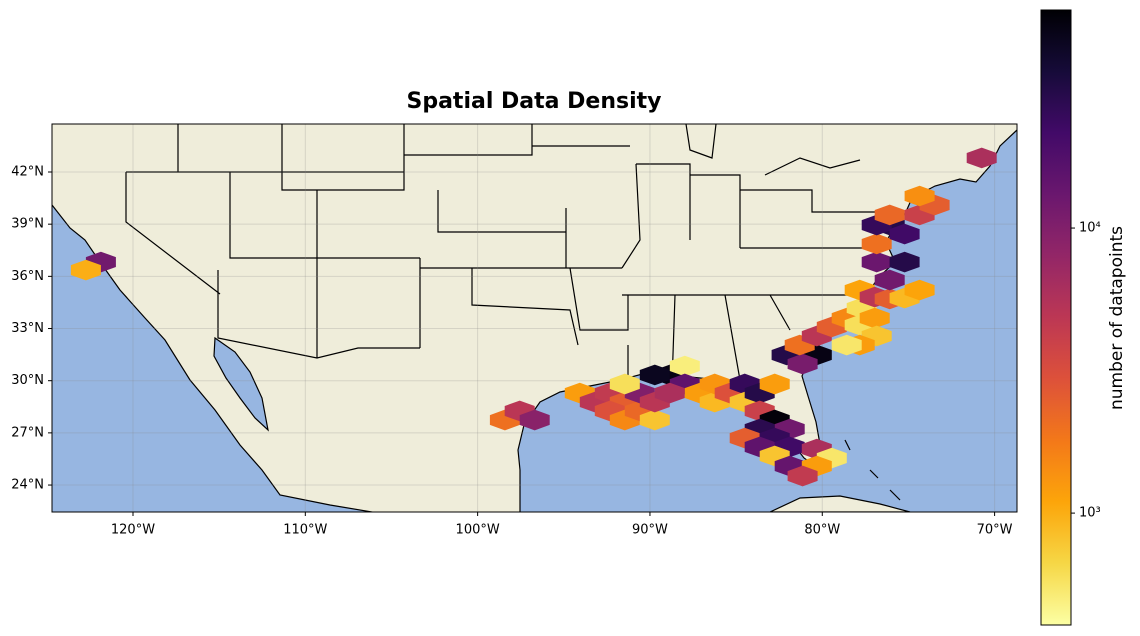  I want to click on y-tick-label: 36°N, so click(27, 276).